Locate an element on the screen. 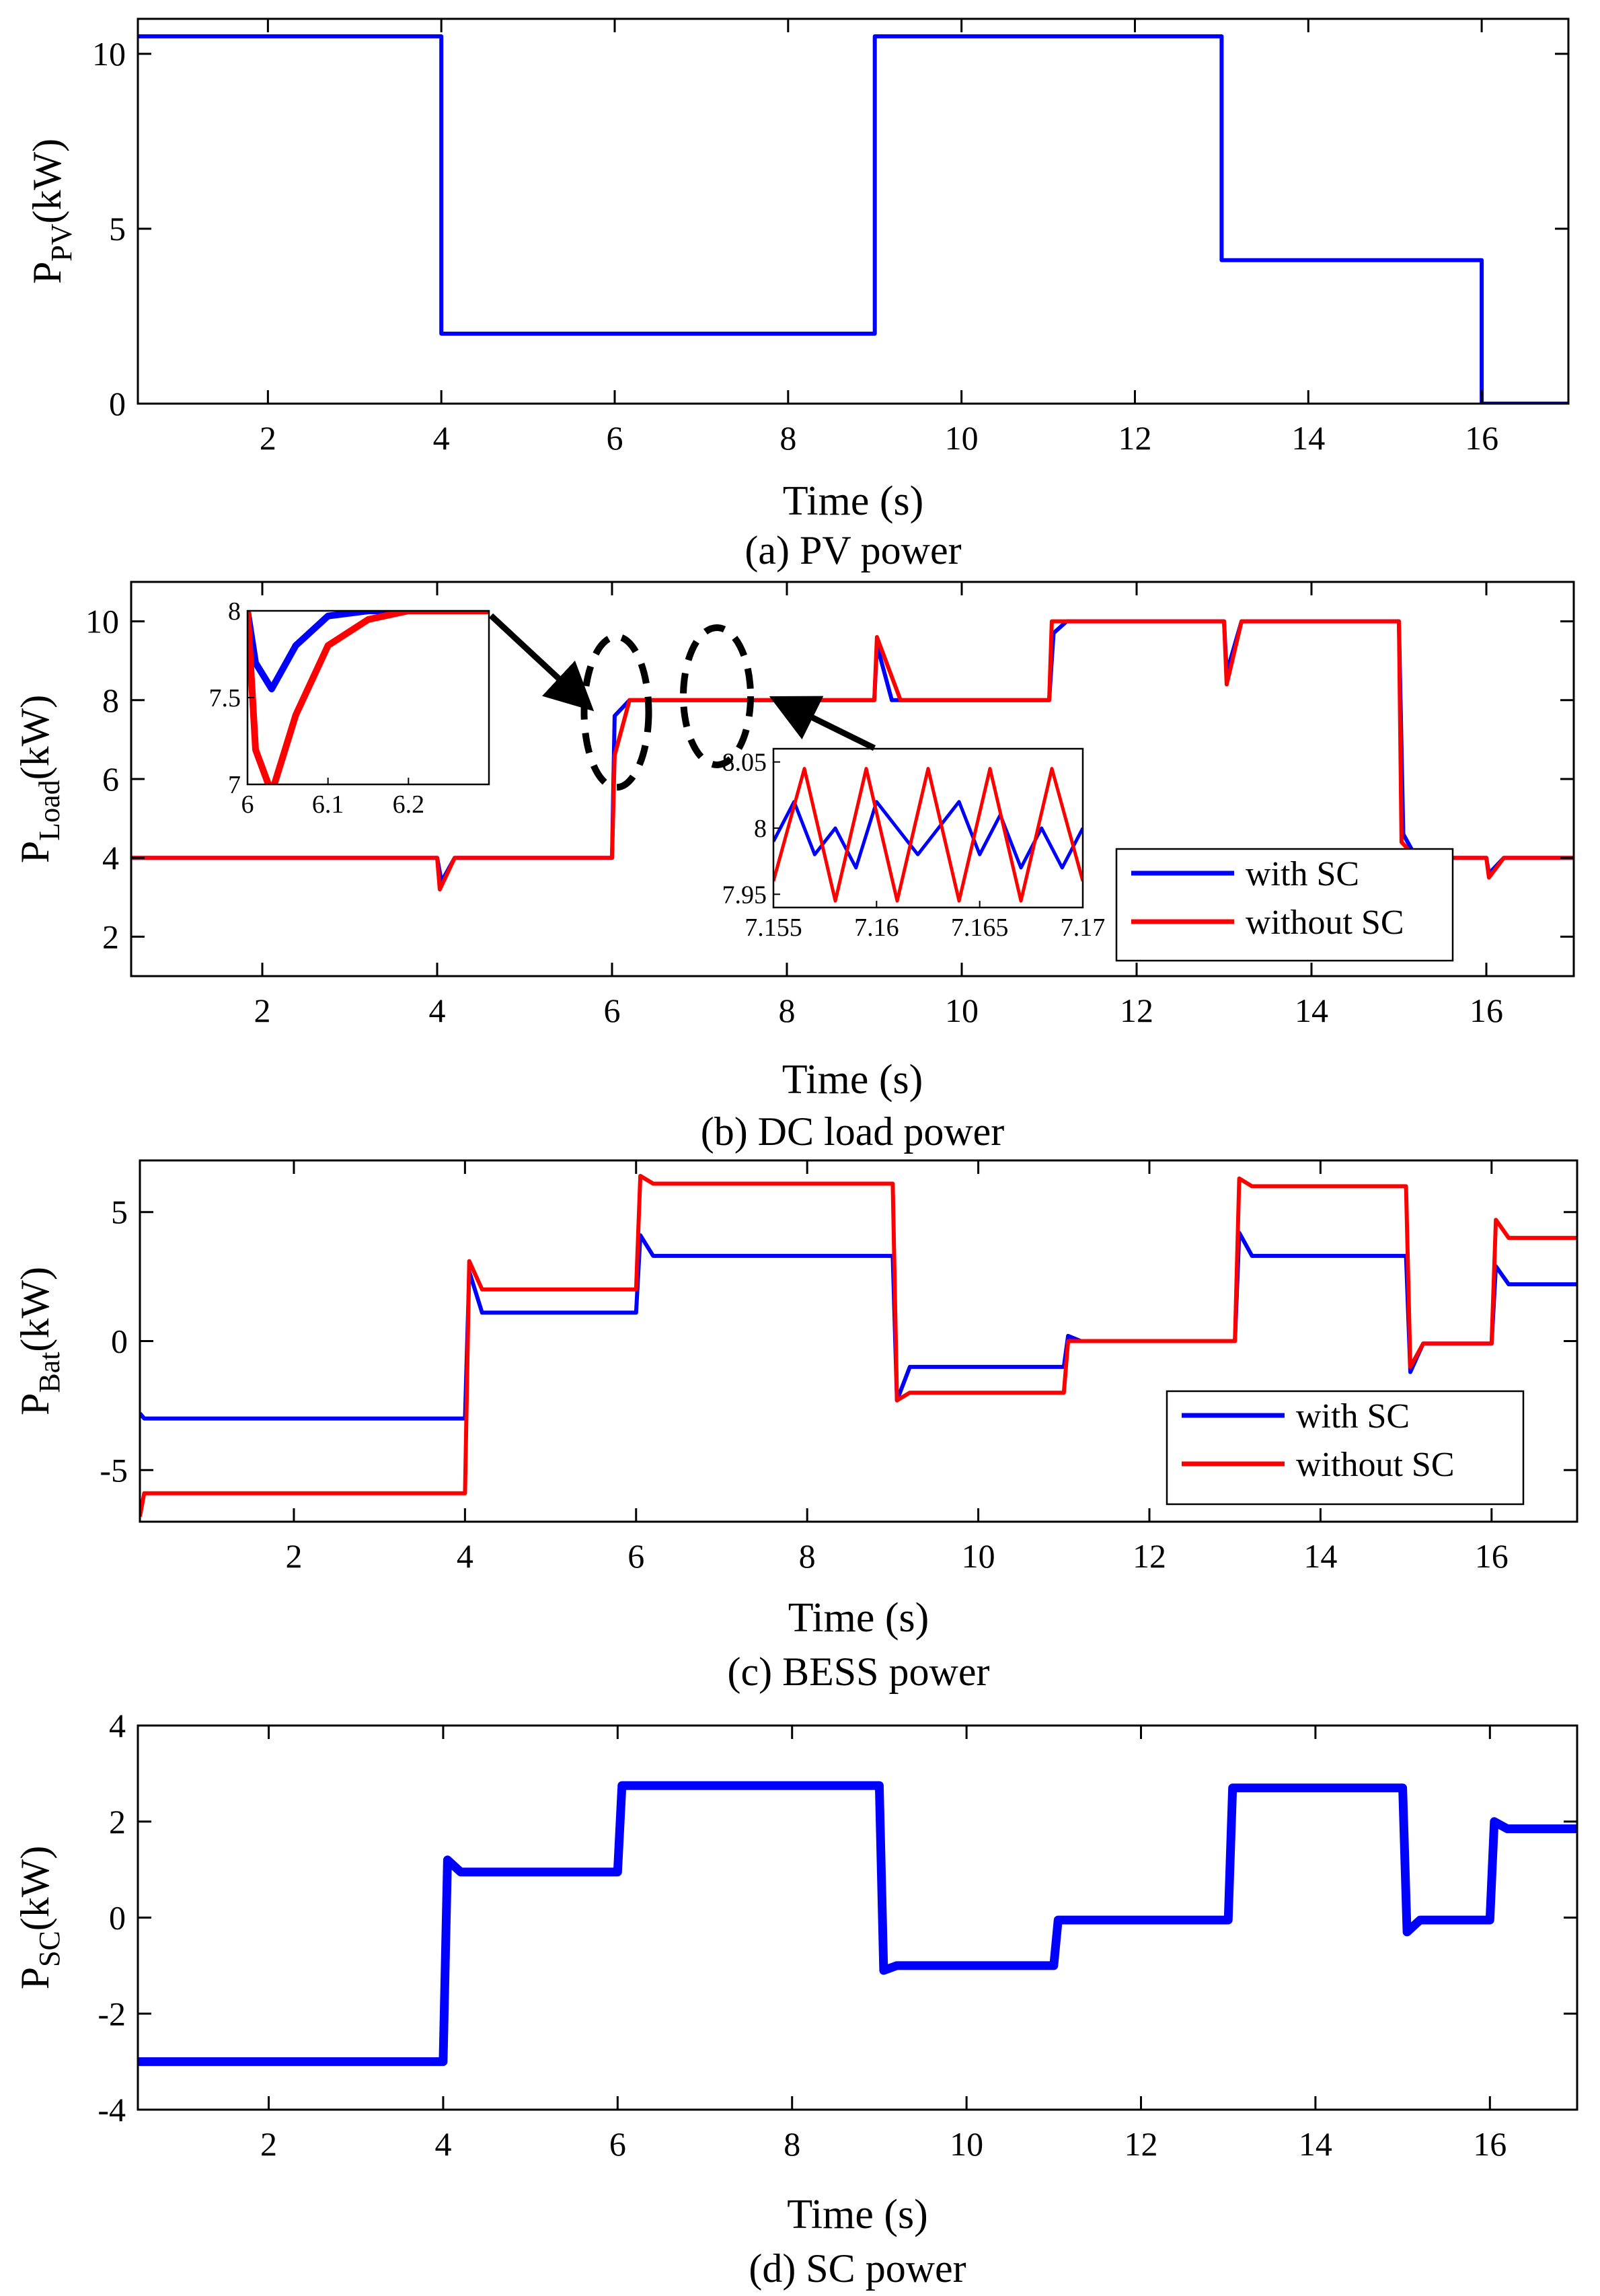 This screenshot has width=1600, height=2296. panel-caption: (b) DC load power is located at coordinates (853, 1131).